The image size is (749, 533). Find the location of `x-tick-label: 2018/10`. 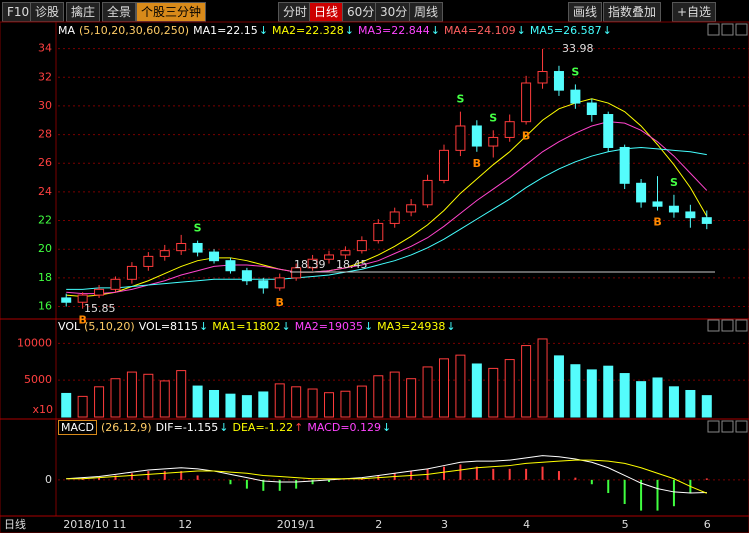

x-tick-label: 2018/10 is located at coordinates (86, 524).